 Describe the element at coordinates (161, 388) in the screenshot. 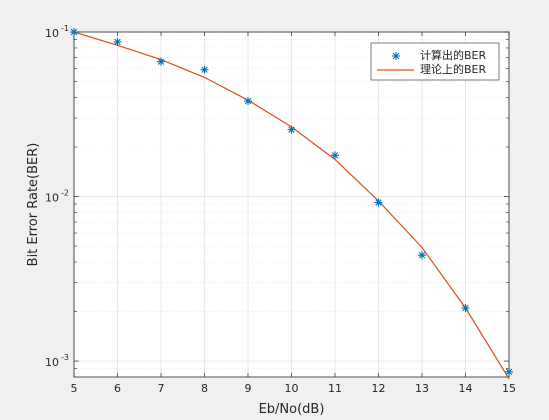

I see `x-tick-label: 7` at that location.